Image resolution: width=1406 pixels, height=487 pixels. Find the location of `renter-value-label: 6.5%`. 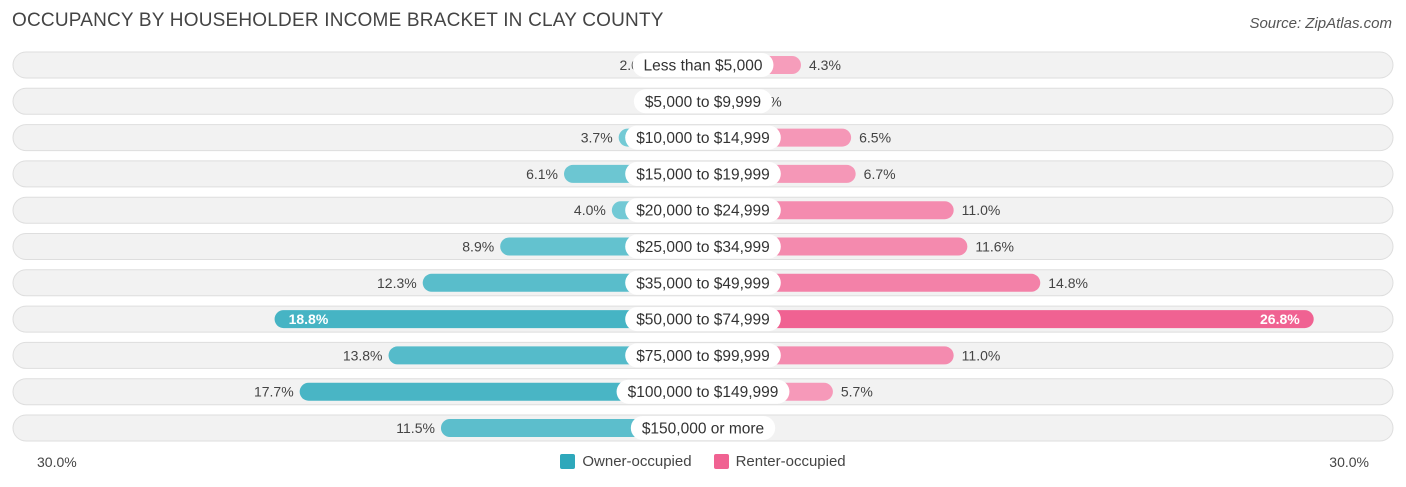

renter-value-label: 6.5% is located at coordinates (875, 138).